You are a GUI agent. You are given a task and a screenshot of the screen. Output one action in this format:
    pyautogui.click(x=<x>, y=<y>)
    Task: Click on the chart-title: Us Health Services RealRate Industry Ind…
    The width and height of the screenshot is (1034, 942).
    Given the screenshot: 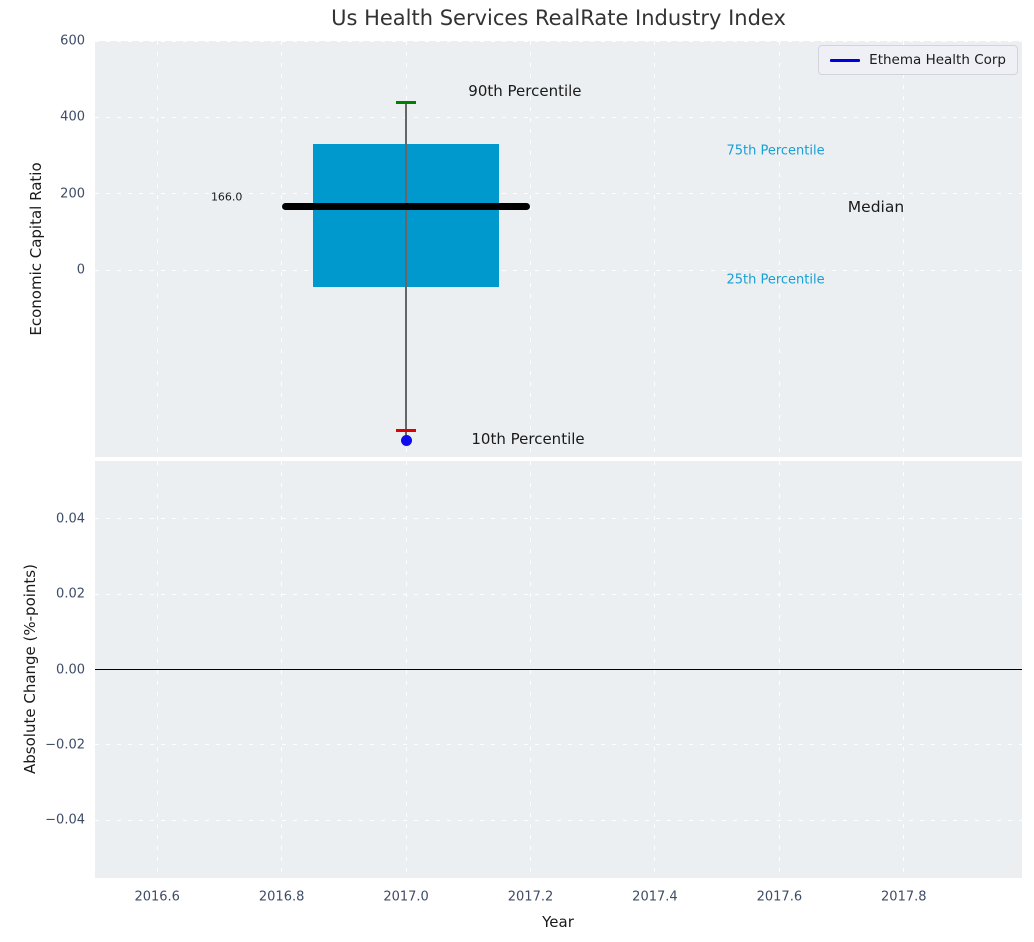 What is the action you would take?
    pyautogui.click(x=558, y=18)
    